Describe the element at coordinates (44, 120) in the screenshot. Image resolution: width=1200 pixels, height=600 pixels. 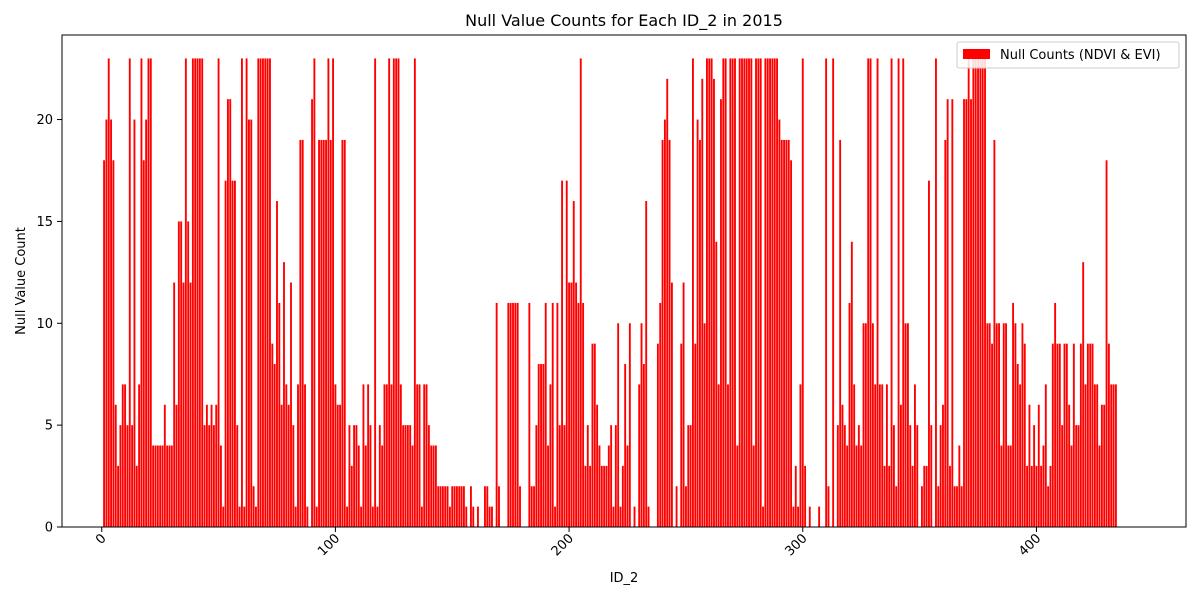
I see `y-tick-label: 20` at that location.